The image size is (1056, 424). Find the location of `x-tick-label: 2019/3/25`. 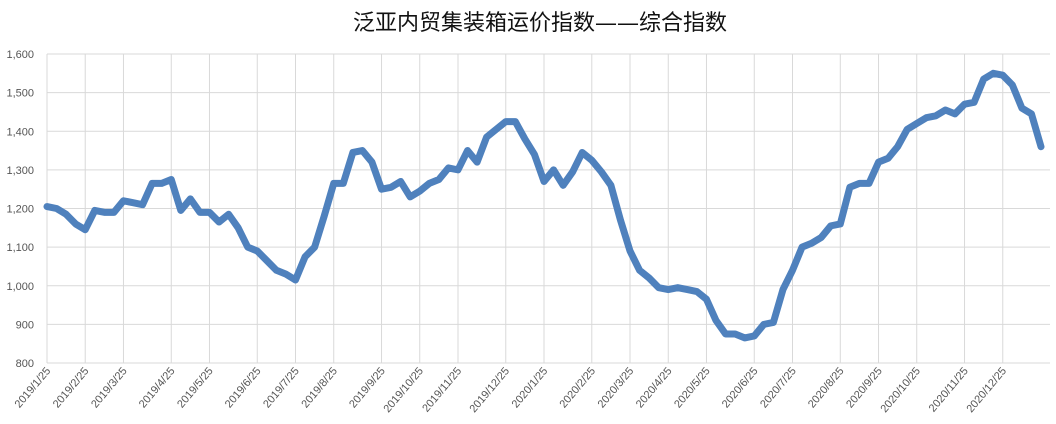

x-tick-label: 2019/3/25 is located at coordinates (109, 387).